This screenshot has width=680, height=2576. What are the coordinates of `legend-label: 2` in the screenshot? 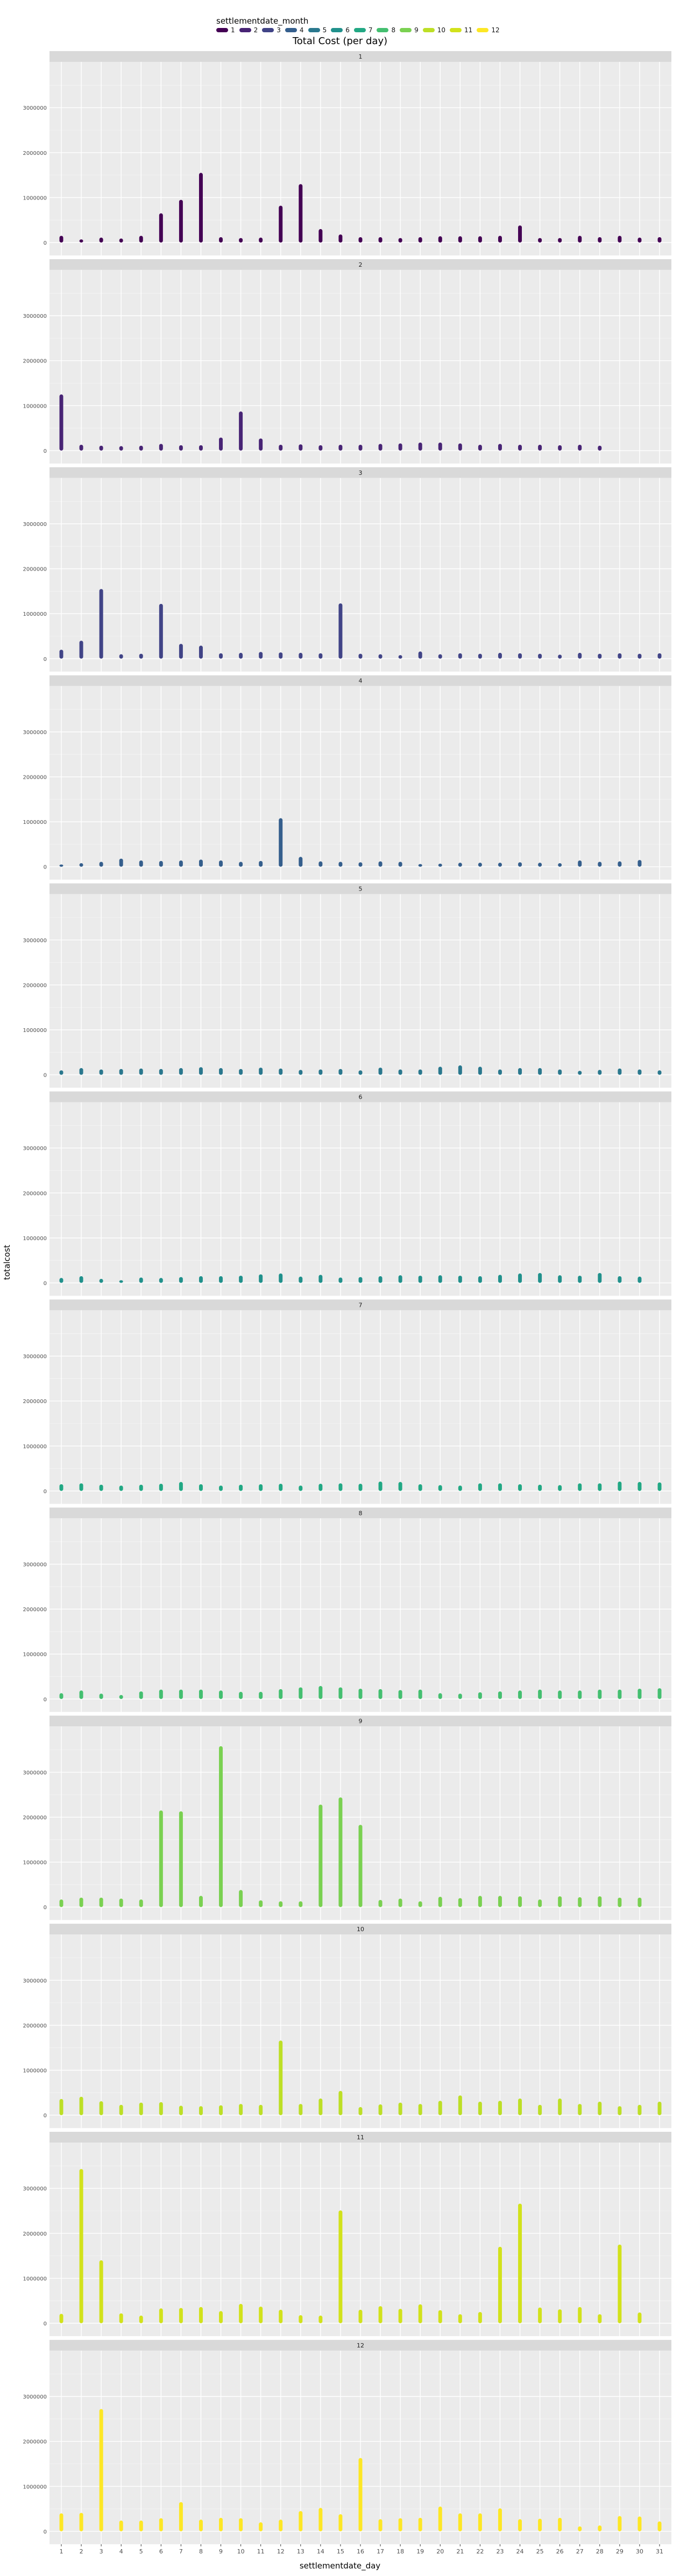 It's located at (255, 30).